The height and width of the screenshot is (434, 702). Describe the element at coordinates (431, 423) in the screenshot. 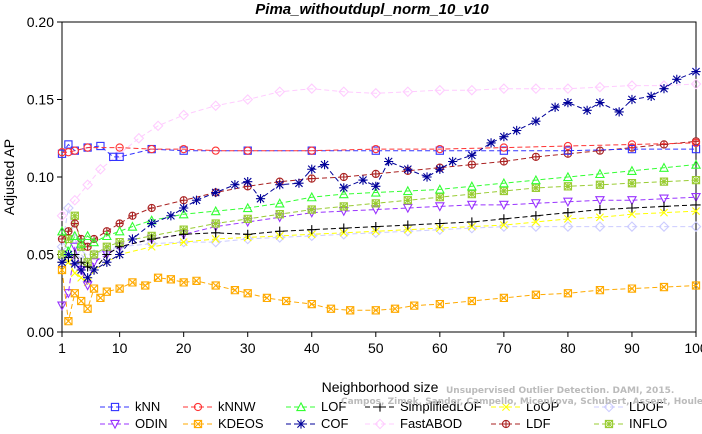

I see `legend-label-fastabod: FastABOD` at that location.